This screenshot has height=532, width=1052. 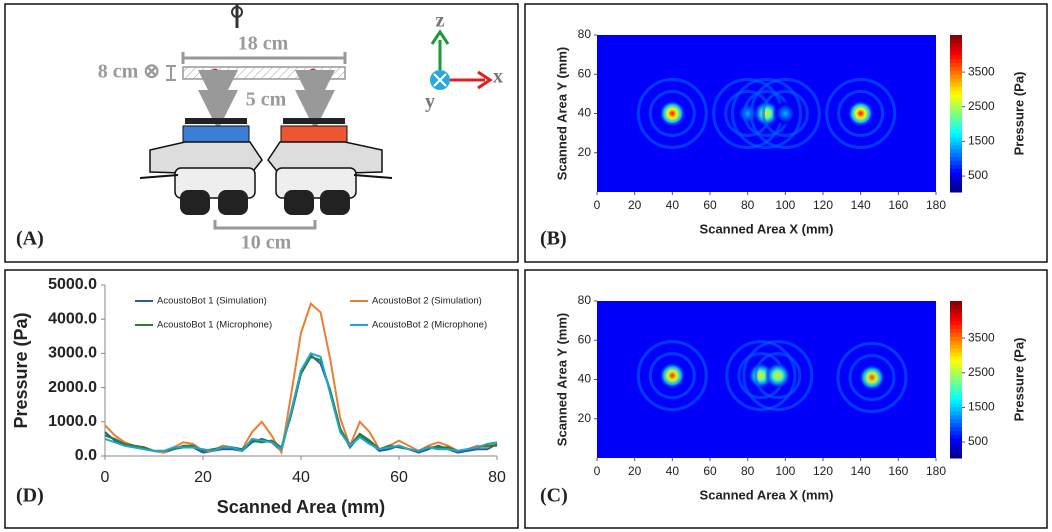 I want to click on x-tick-label: 140, so click(x=861, y=471).